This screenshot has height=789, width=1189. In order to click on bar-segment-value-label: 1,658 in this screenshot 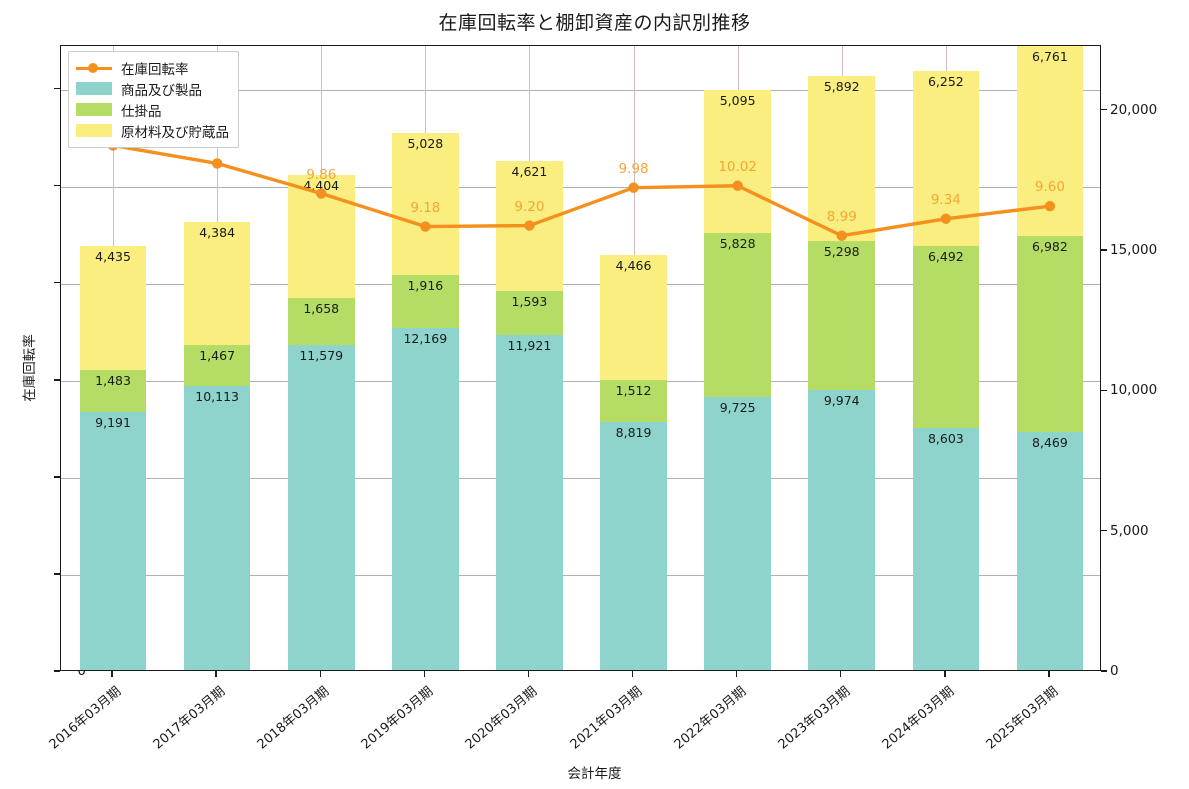, I will do `click(321, 309)`.